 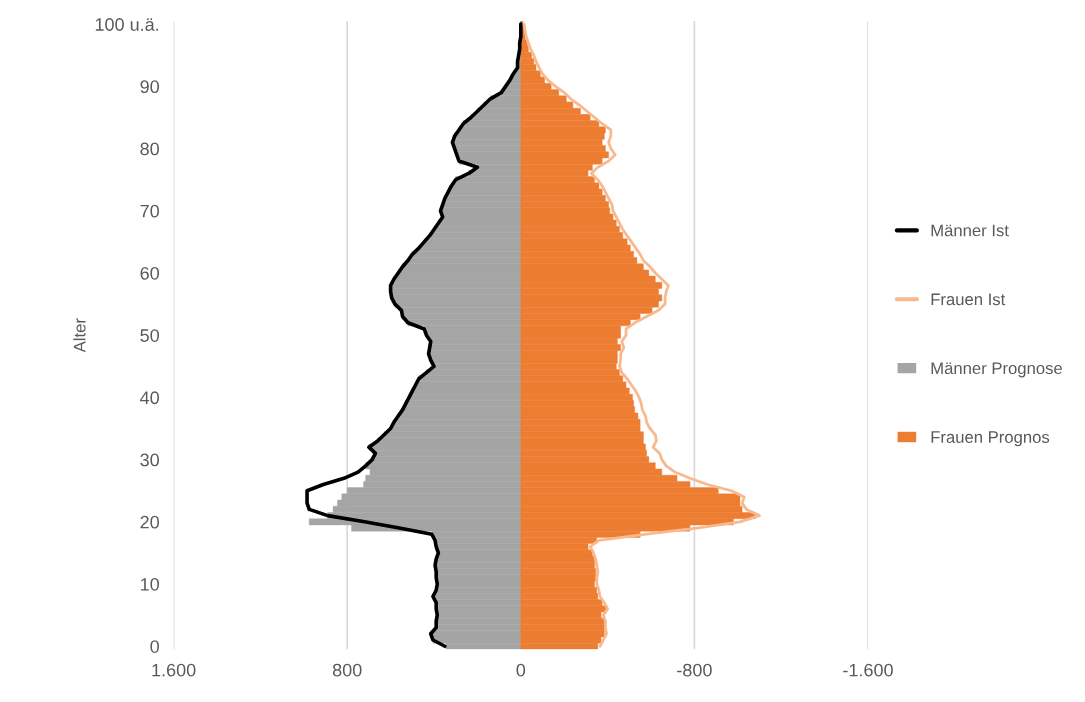 What do you see at coordinates (996, 370) in the screenshot?
I see `legend-label: Männer Prognose` at bounding box center [996, 370].